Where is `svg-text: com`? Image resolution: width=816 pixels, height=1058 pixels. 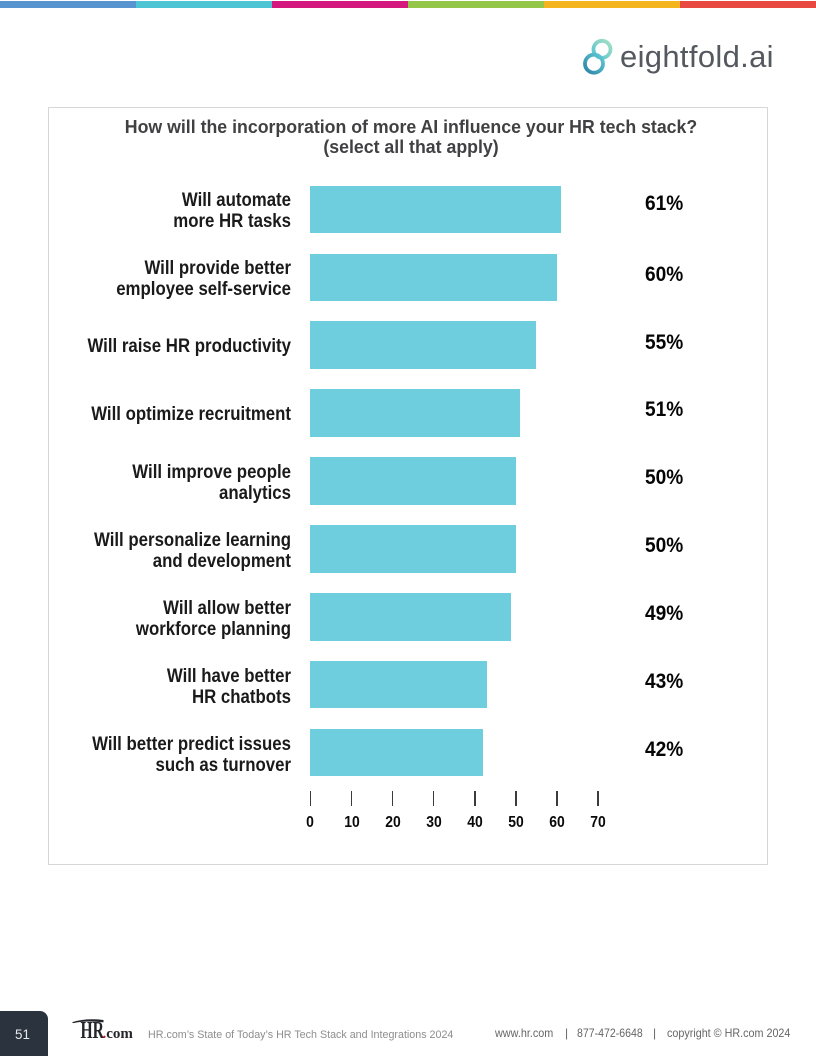 svg-text: com is located at coordinates (119, 1034).